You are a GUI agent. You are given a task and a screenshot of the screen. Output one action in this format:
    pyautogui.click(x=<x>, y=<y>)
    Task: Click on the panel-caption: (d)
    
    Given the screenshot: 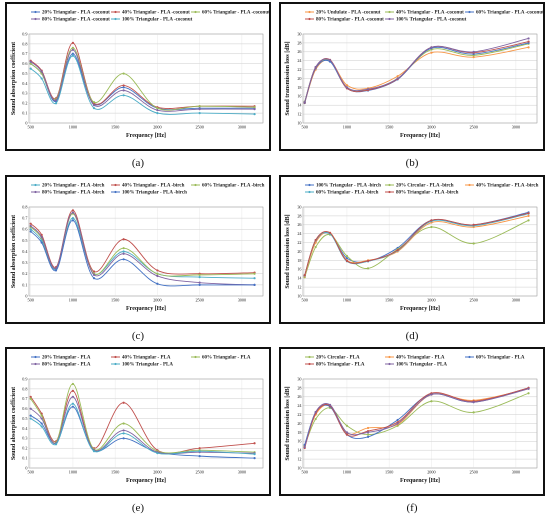 What is the action you would take?
    pyautogui.click(x=412, y=336)
    